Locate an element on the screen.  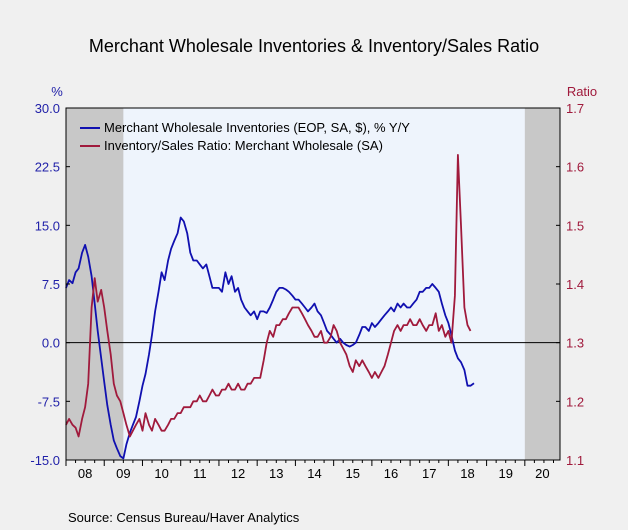
x-axis-ticks: 08 09 10 11 12 13 14 15 16 17 18 19 20 is located at coordinates (309, 470).